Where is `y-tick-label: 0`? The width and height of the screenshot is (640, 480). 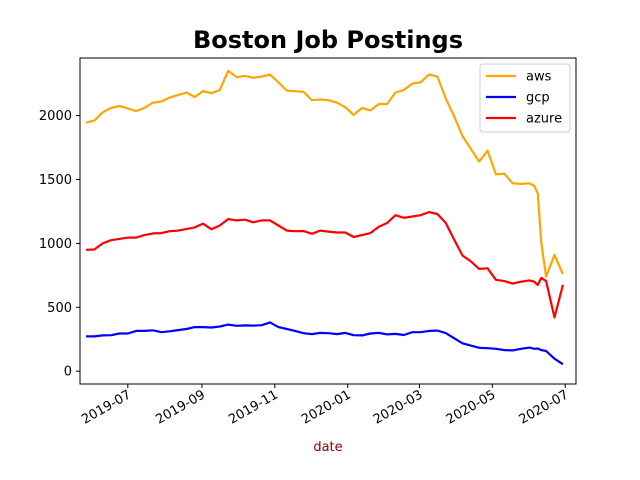
y-tick-label: 0 is located at coordinates (68, 372).